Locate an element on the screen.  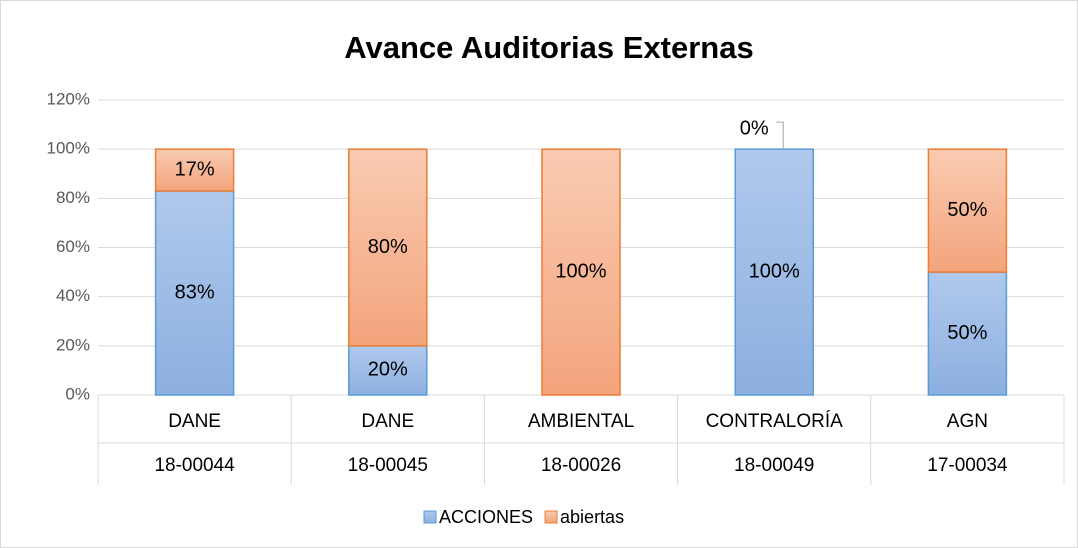
data-label: 83% is located at coordinates (195, 292).